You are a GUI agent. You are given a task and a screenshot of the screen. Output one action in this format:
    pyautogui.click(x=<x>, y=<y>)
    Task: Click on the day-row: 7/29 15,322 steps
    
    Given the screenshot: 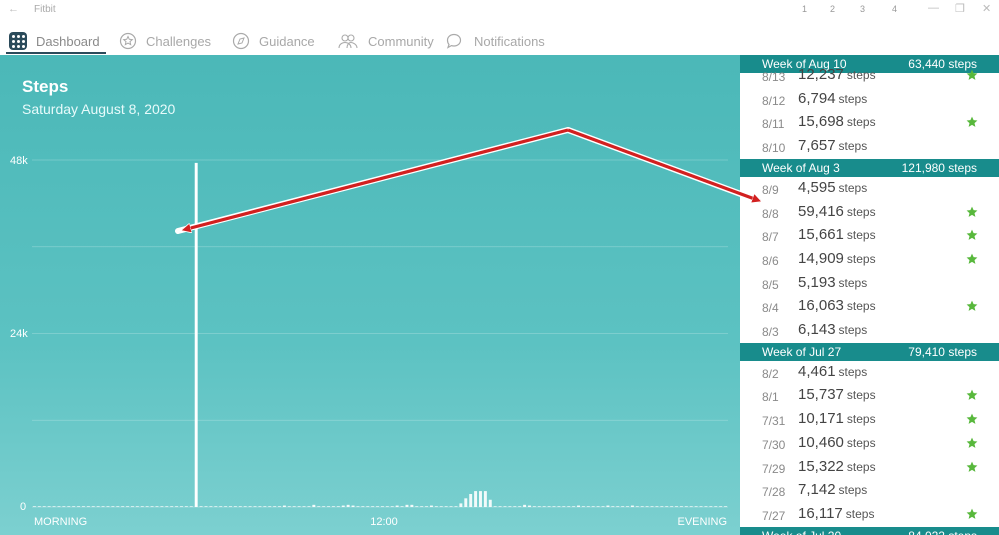 What is the action you would take?
    pyautogui.click(x=869, y=468)
    